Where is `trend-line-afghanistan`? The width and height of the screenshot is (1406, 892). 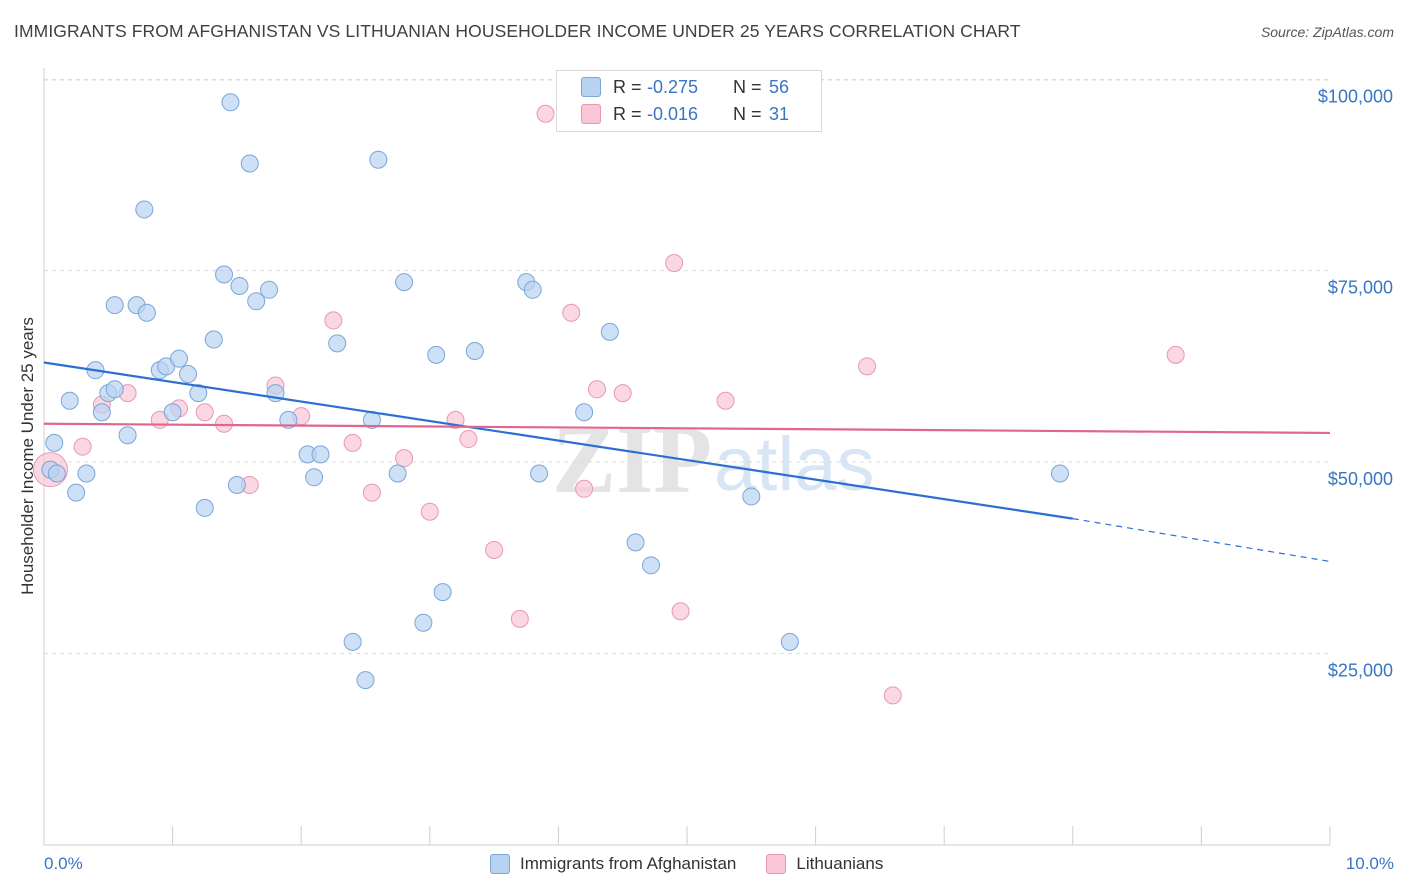 trend-line-afghanistan is located at coordinates (558, 440).